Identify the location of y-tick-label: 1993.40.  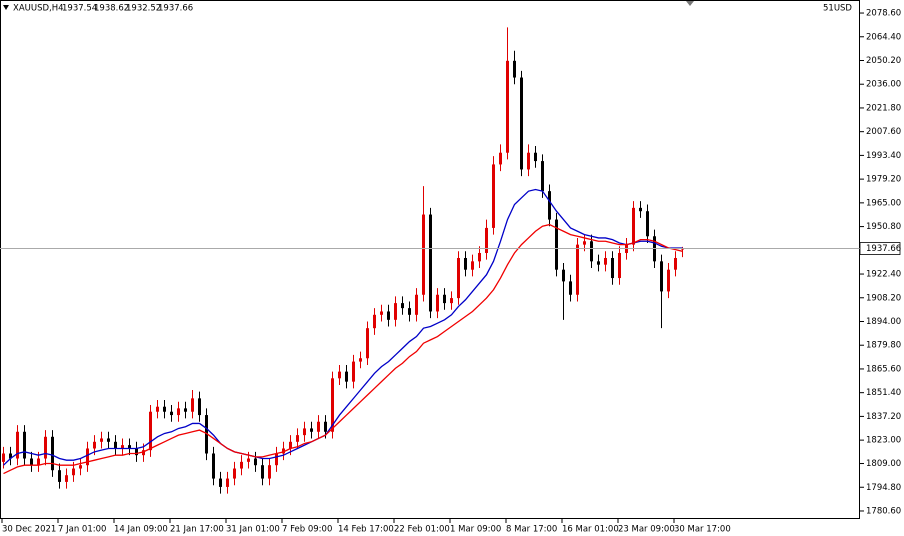
(883, 156).